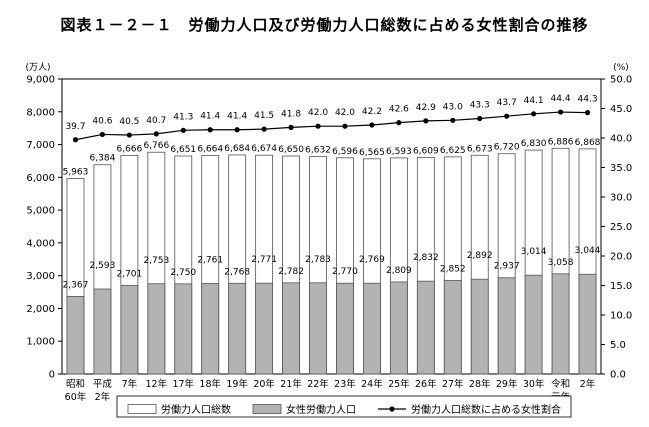 This screenshot has width=649, height=427. What do you see at coordinates (210, 150) in the screenshot?
I see `total-value-label: 6,664` at bounding box center [210, 150].